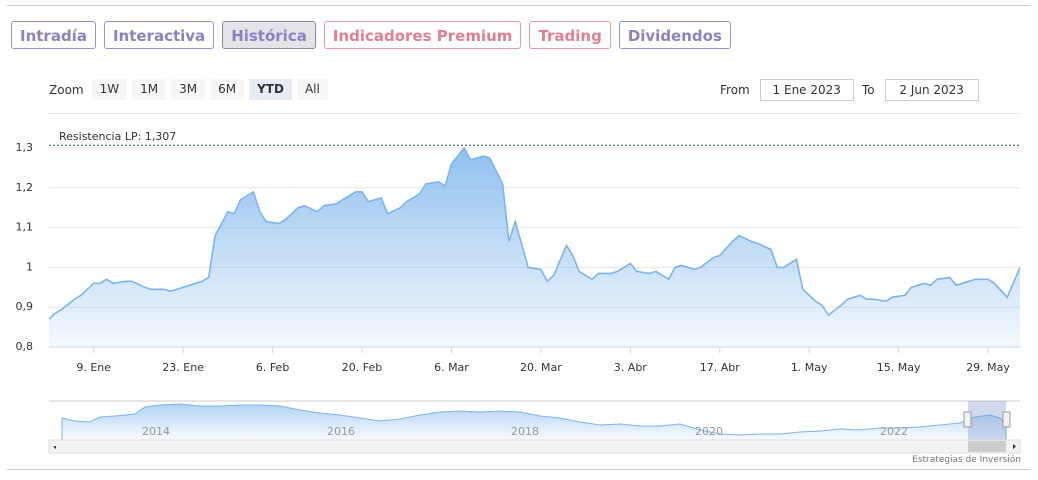  Describe the element at coordinates (159, 35) in the screenshot. I see `tab: Interactiva` at that location.